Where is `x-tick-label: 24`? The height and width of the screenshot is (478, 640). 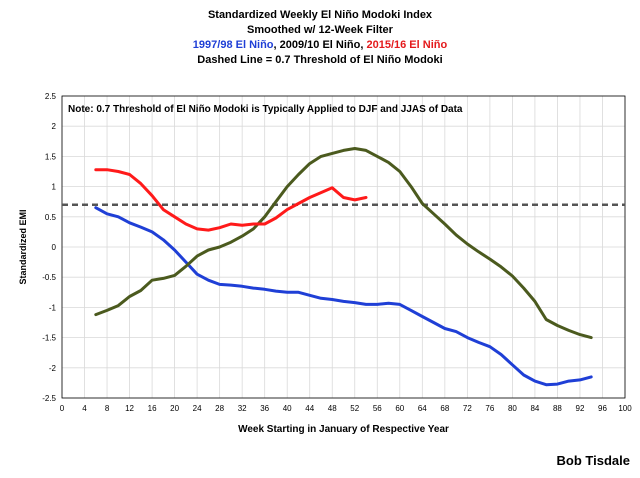 x-tick-label: 24 is located at coordinates (197, 408).